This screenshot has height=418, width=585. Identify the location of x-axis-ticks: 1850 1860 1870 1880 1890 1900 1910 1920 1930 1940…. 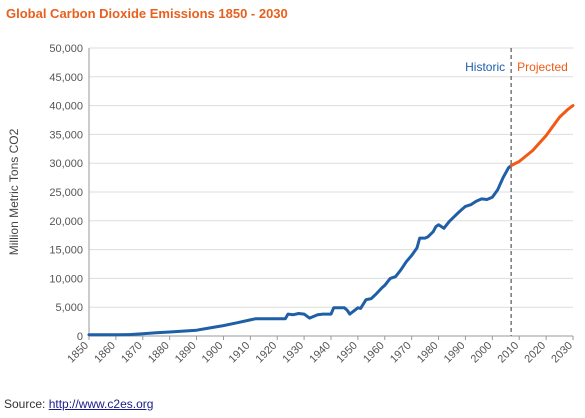
(320, 350).